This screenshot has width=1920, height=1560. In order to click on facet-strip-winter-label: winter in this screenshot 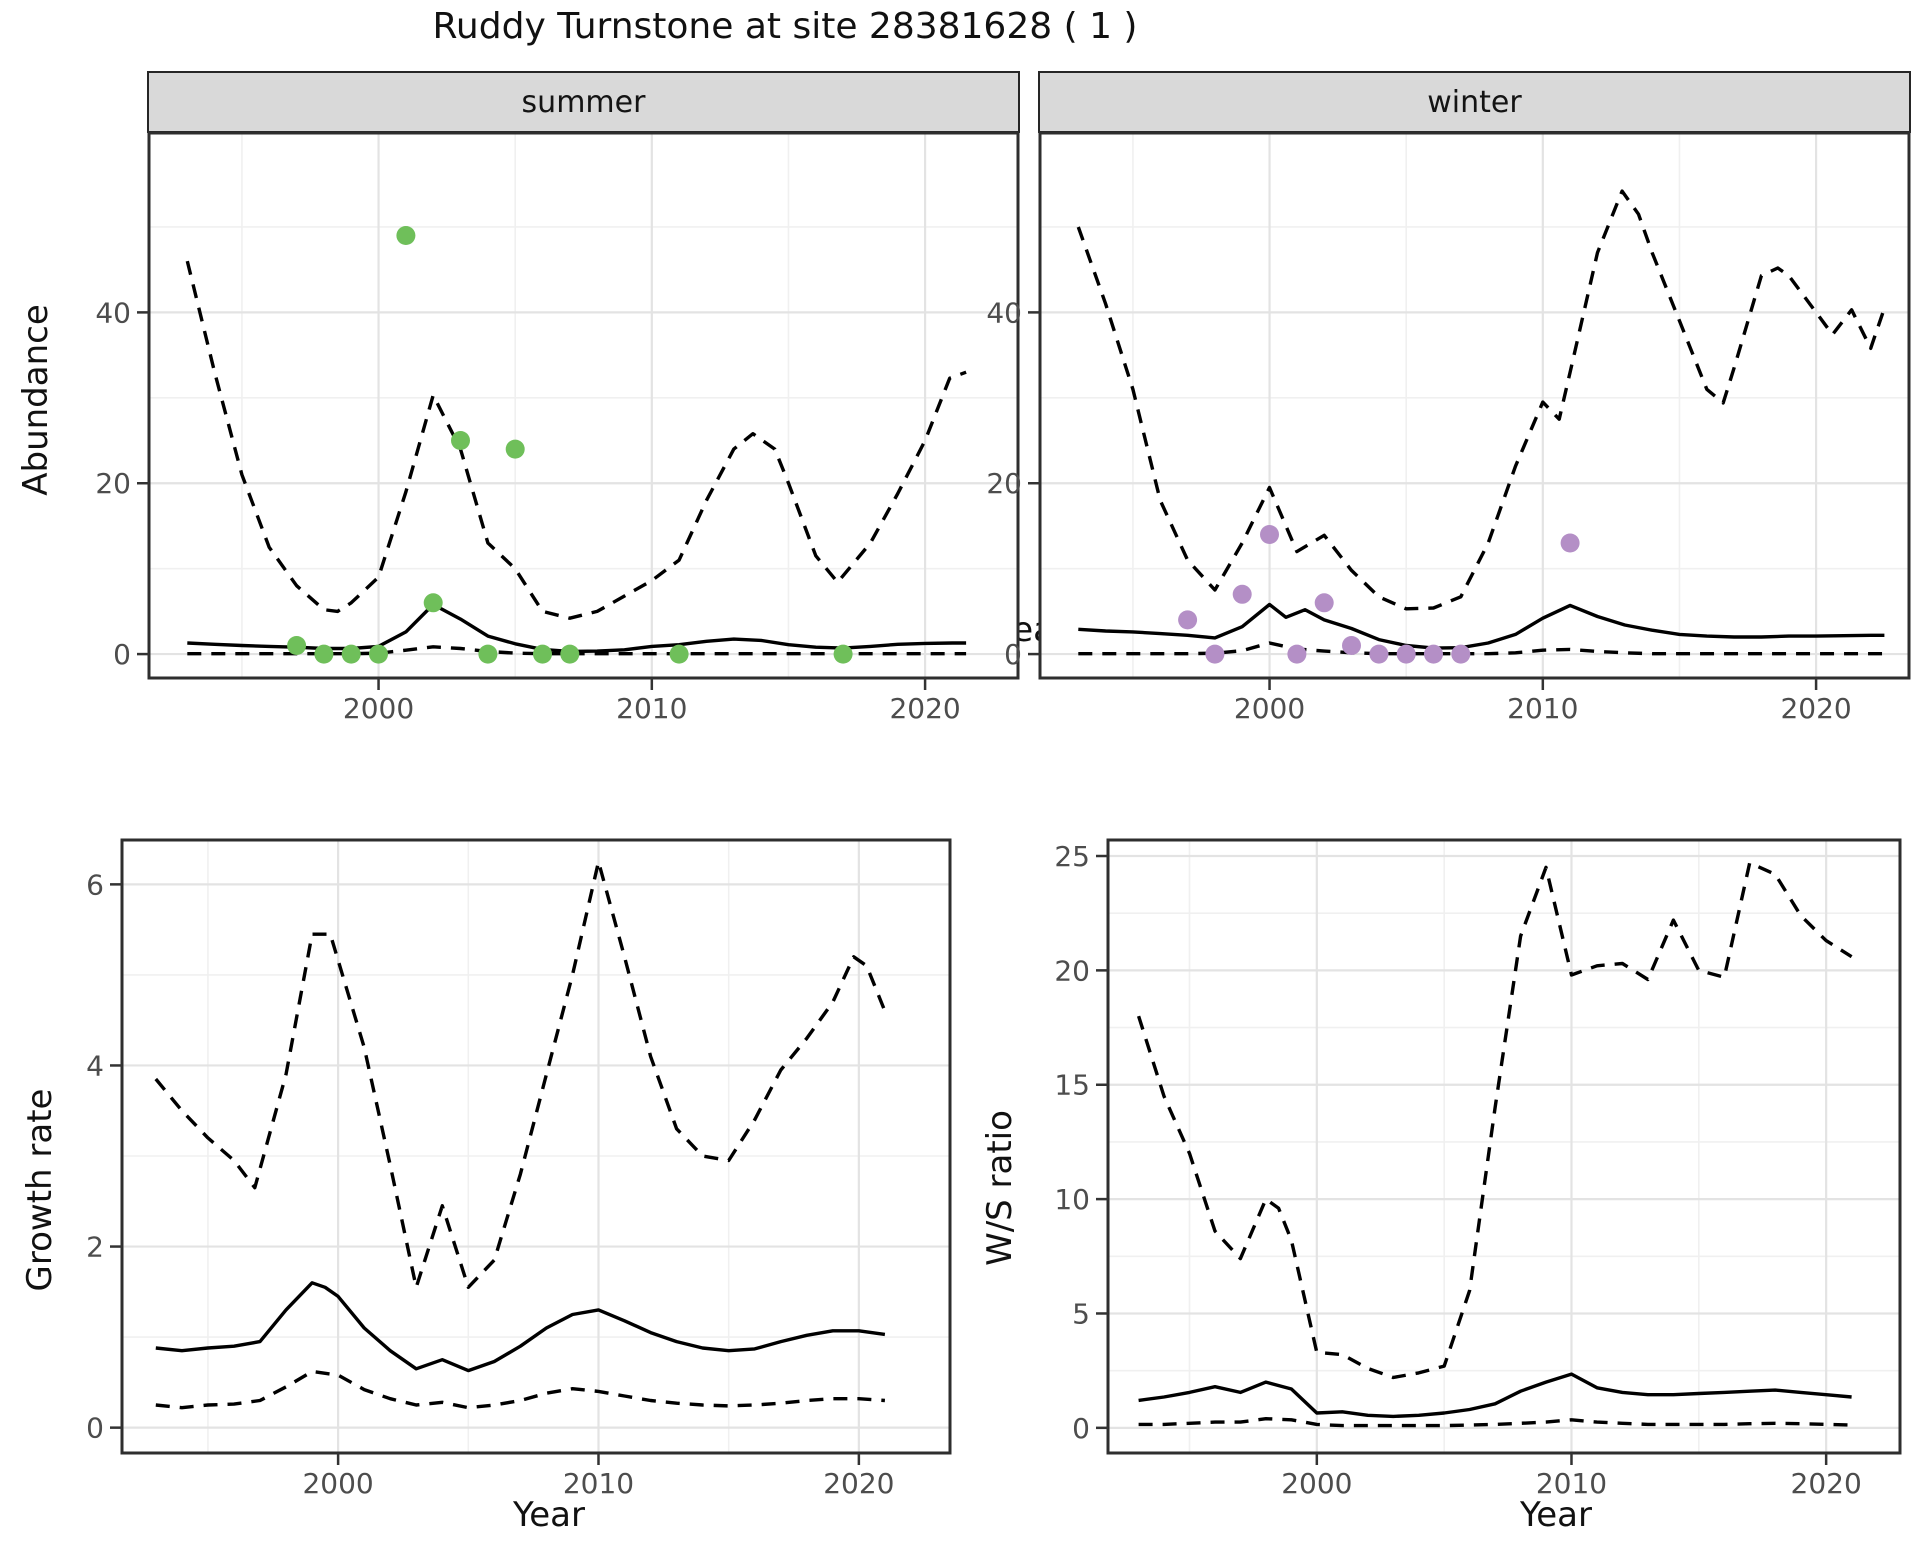, I will do `click(1474, 102)`.